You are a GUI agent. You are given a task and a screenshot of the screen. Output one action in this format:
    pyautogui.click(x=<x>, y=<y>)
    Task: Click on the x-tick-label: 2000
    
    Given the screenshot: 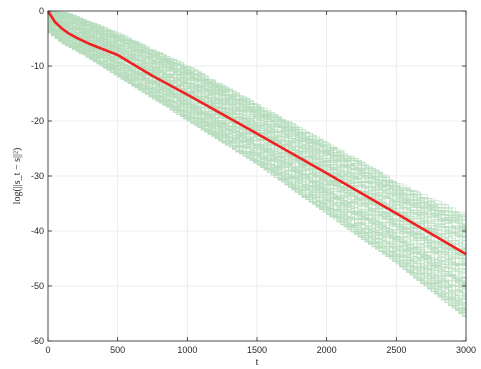 What is the action you would take?
    pyautogui.click(x=327, y=350)
    